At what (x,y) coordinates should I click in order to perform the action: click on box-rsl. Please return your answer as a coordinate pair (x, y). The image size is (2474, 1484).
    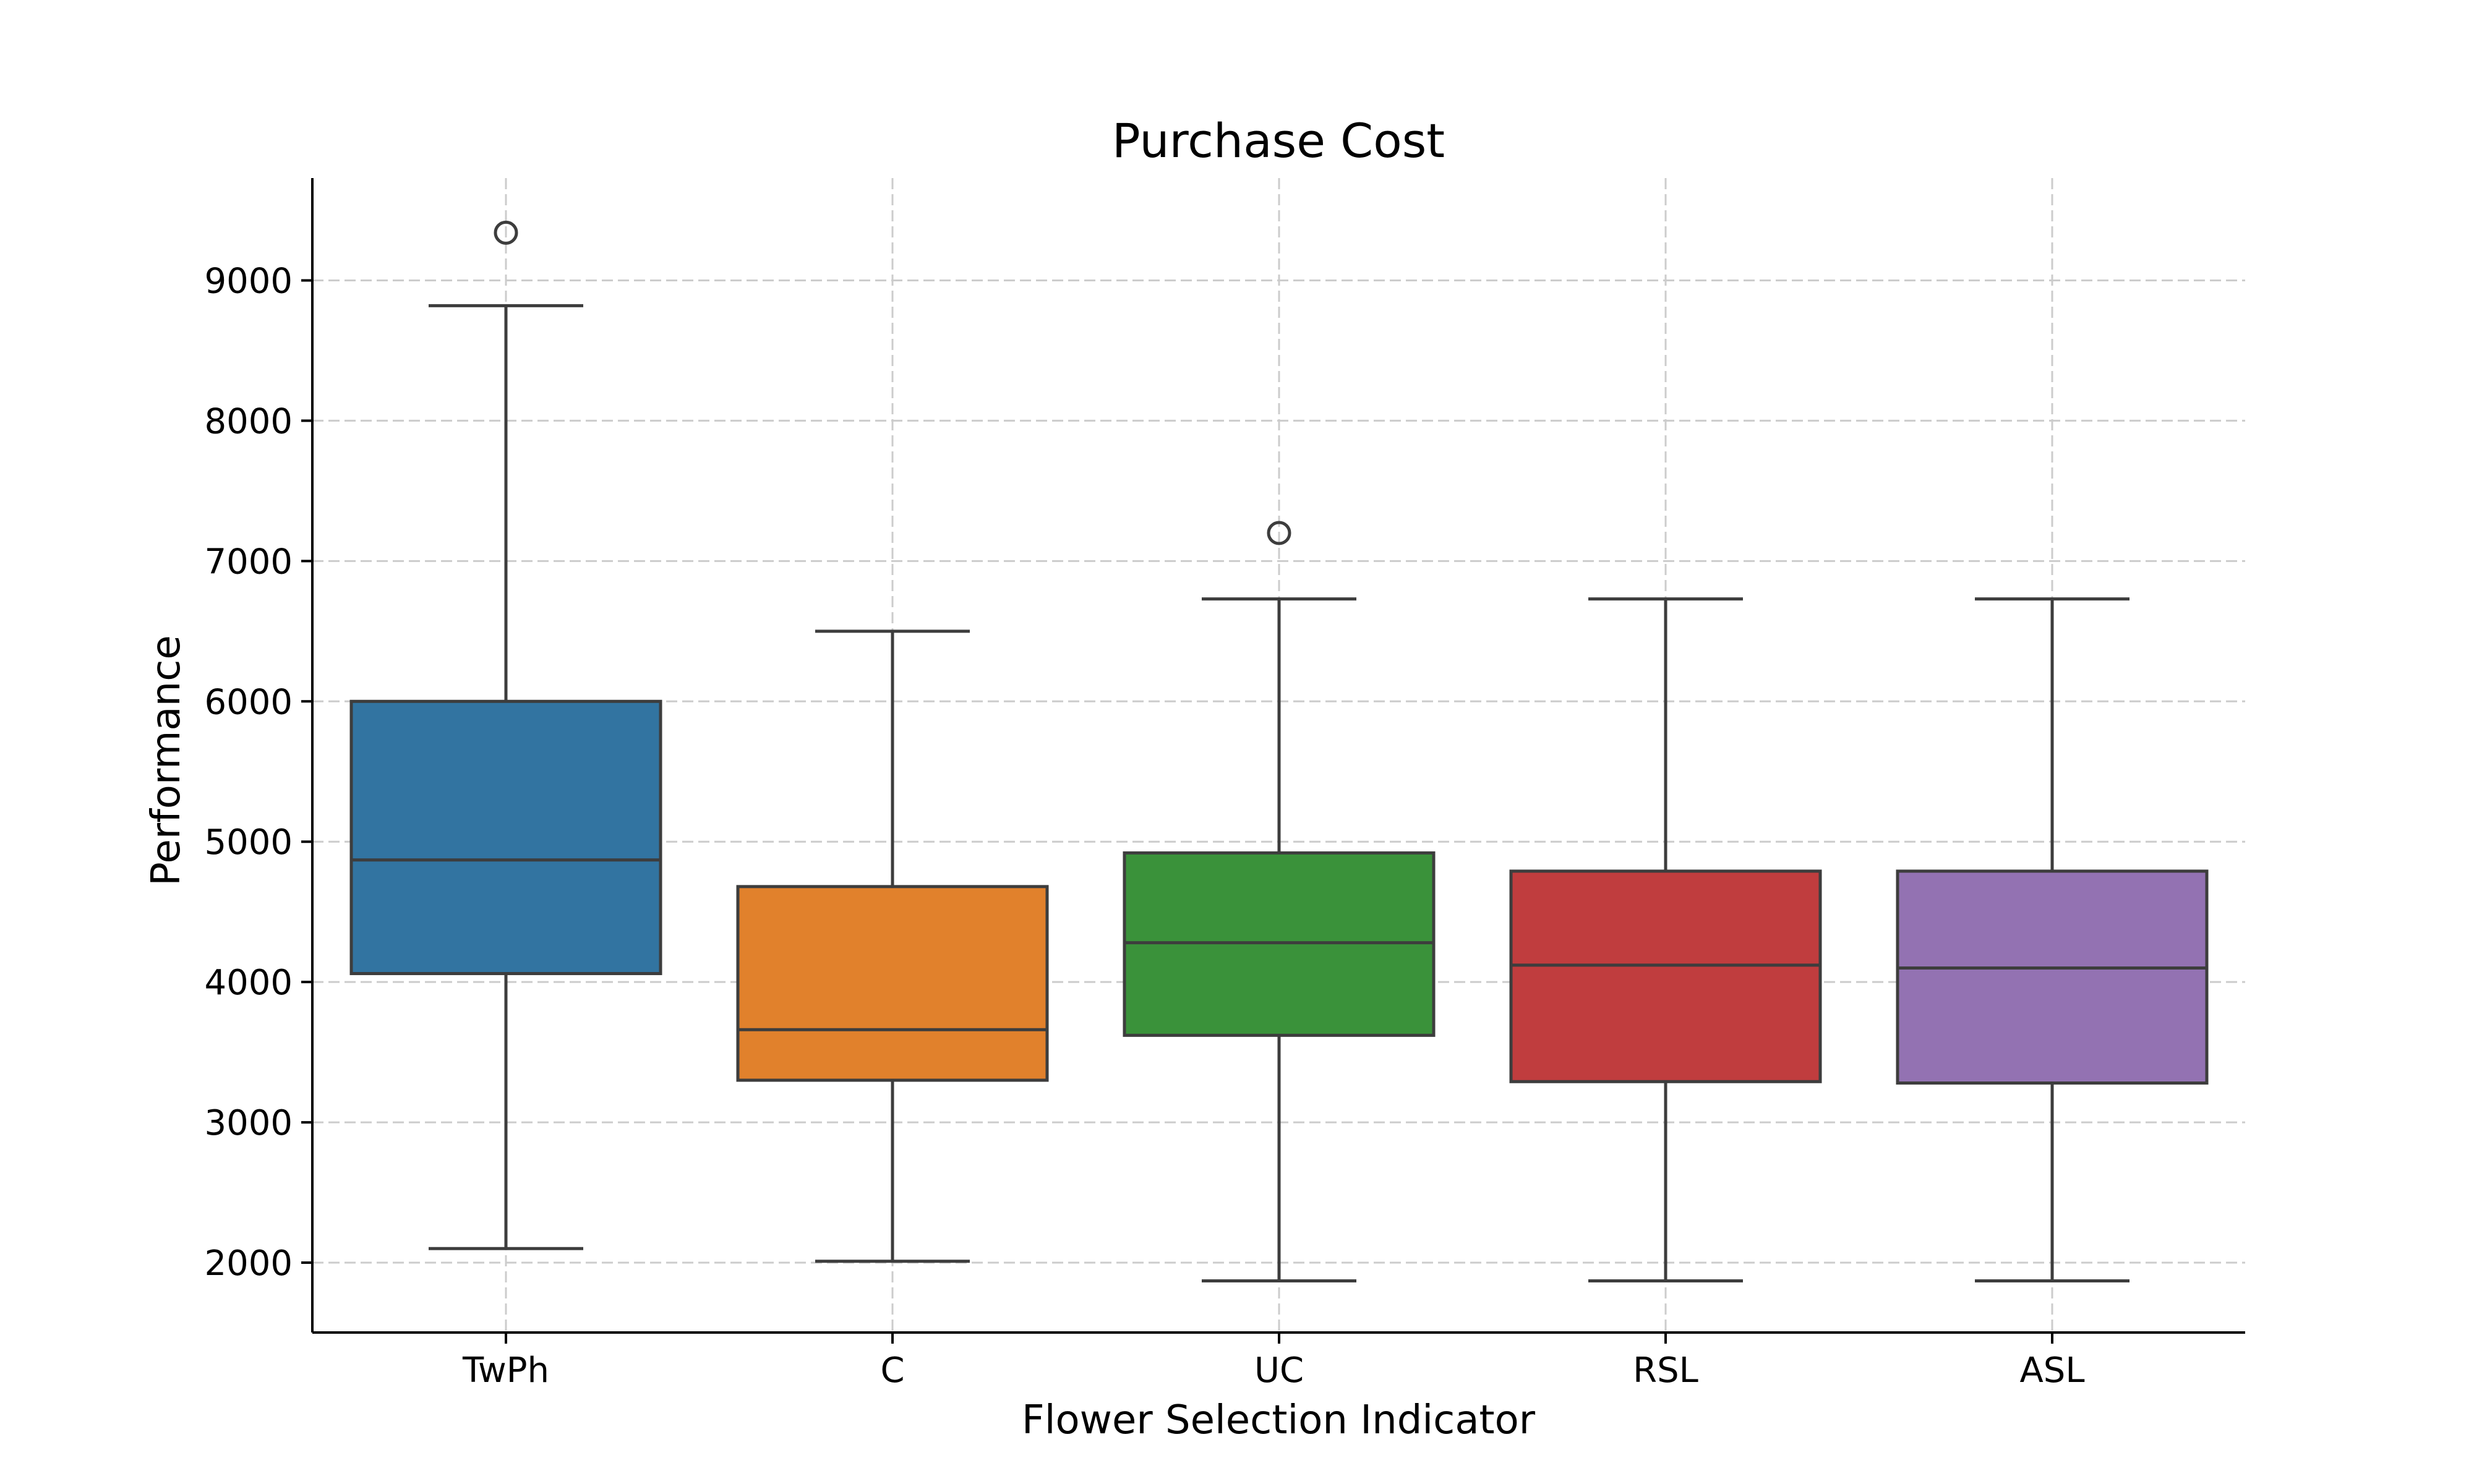
    Looking at the image, I should click on (1665, 940).